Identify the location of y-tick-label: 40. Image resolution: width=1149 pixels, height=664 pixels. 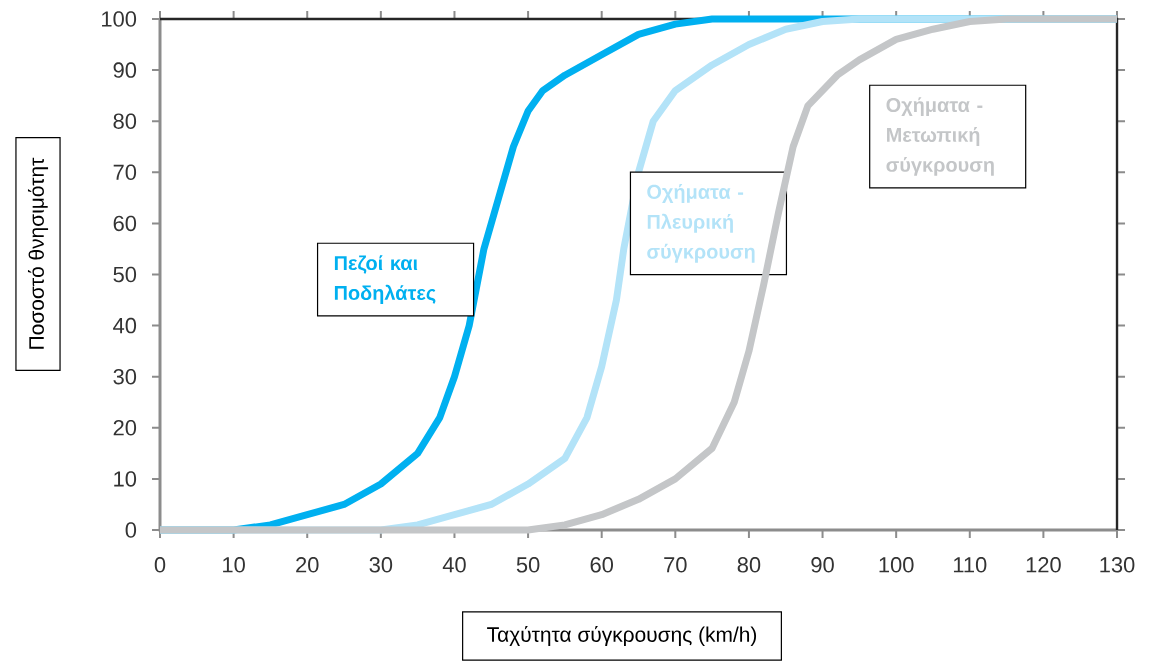
(125, 325).